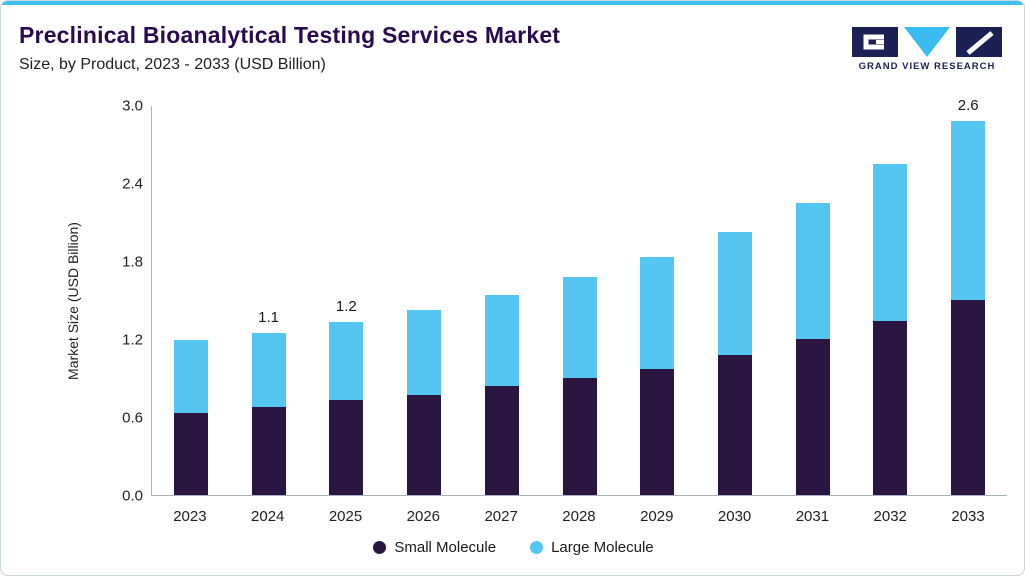  What do you see at coordinates (734, 516) in the screenshot?
I see `x-axis-label-2030: 2030` at bounding box center [734, 516].